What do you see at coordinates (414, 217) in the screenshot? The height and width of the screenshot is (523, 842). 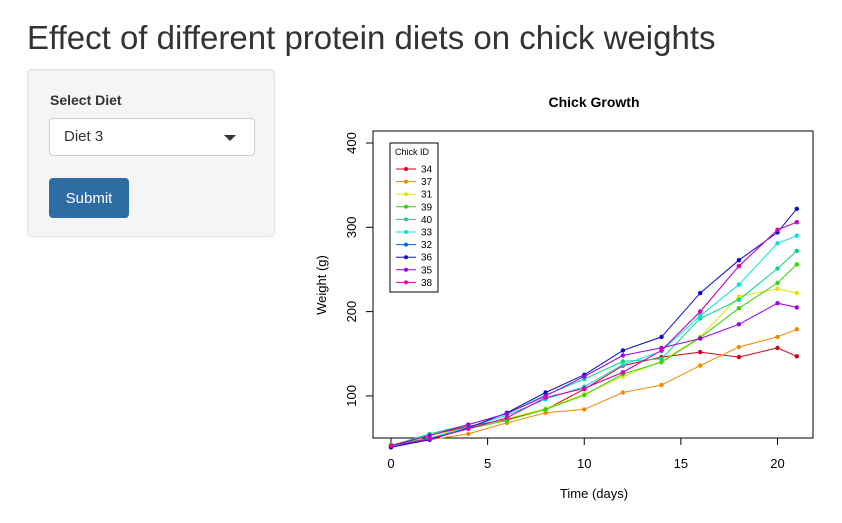 I see `legend-box` at bounding box center [414, 217].